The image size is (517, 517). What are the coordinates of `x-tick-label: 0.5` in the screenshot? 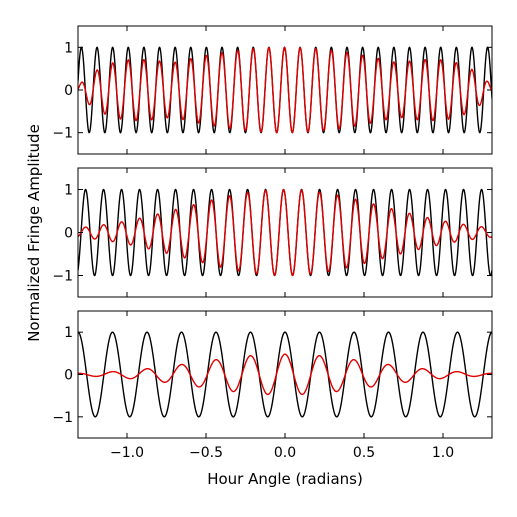 It's located at (364, 453).